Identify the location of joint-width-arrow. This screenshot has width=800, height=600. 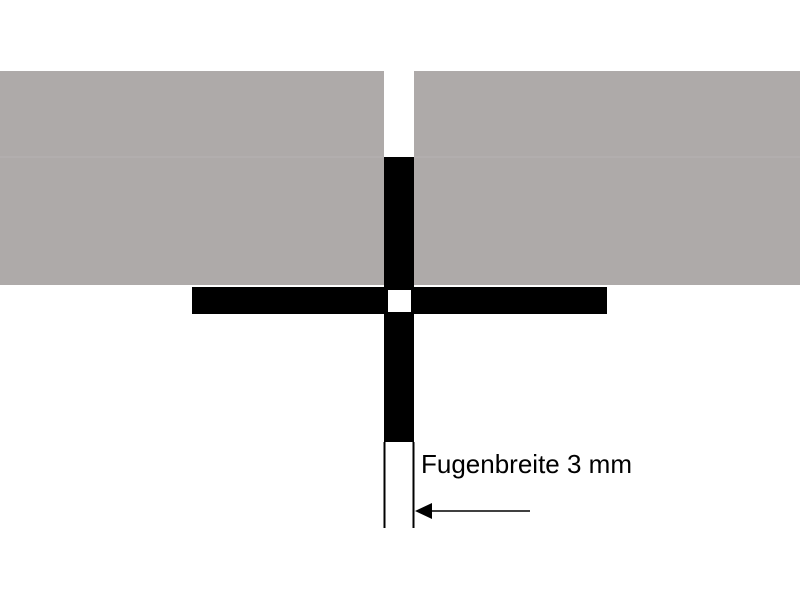
(472, 511).